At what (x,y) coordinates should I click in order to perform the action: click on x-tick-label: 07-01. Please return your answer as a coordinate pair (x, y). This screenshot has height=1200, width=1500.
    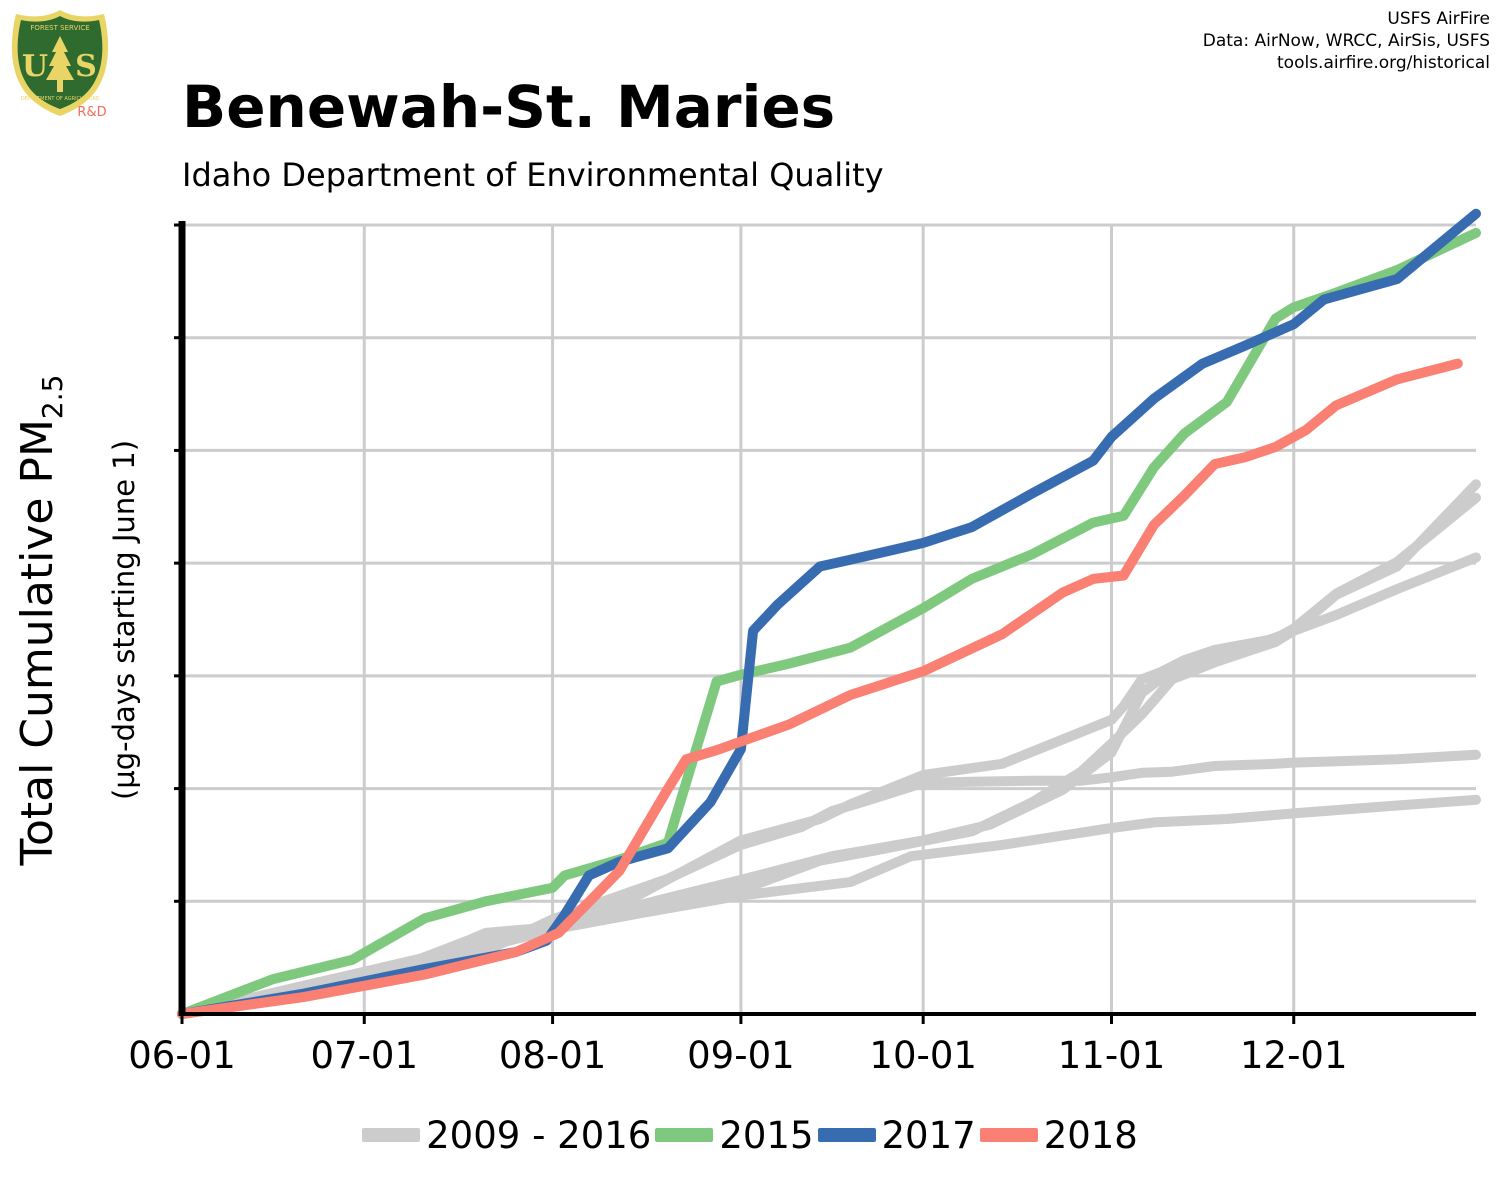
    Looking at the image, I should click on (364, 1055).